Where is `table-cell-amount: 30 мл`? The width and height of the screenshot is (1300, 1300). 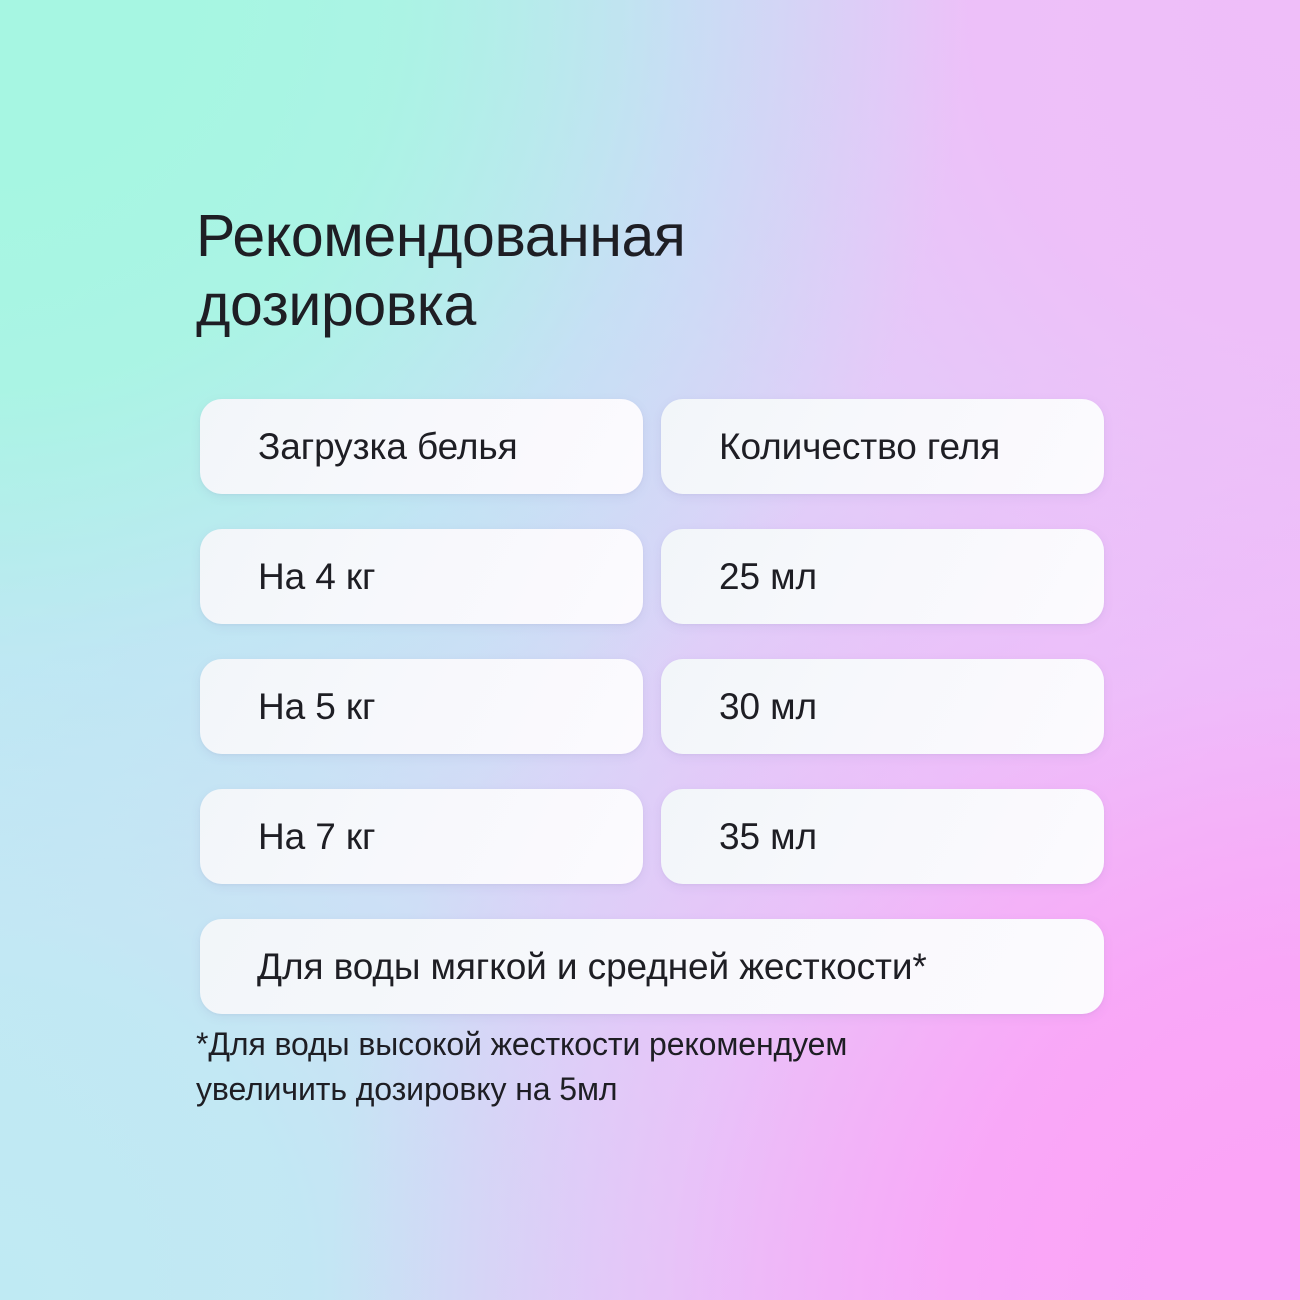
table-cell-amount: 30 мл is located at coordinates (882, 706).